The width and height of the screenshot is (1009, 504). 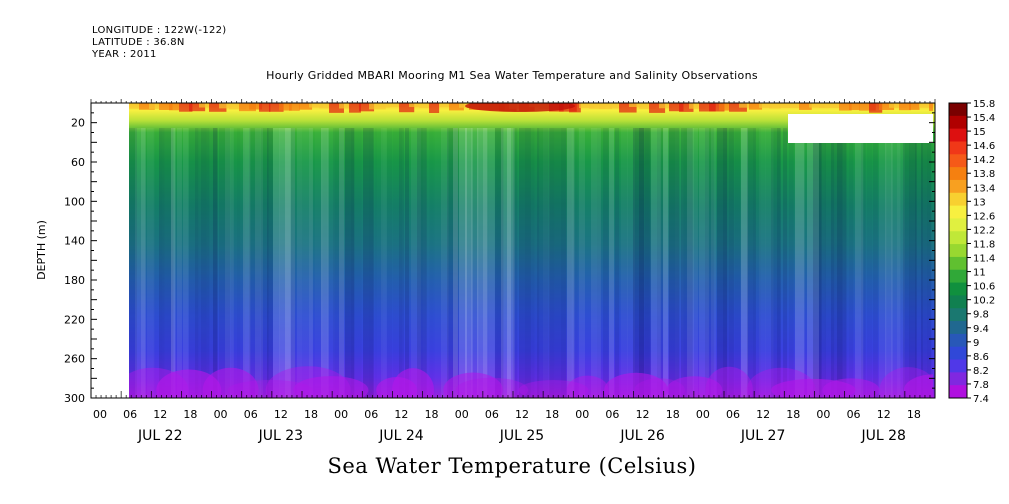 What do you see at coordinates (78, 123) in the screenshot?
I see `y-tick-label: 20` at bounding box center [78, 123].